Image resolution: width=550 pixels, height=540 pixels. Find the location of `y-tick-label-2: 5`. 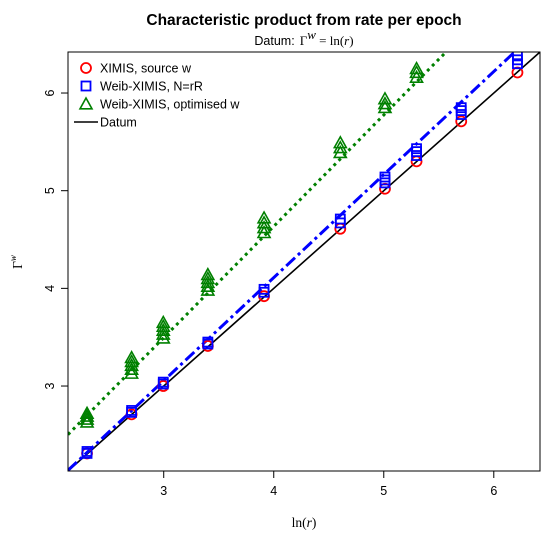

y-tick-label-2: 5 is located at coordinates (50, 190).